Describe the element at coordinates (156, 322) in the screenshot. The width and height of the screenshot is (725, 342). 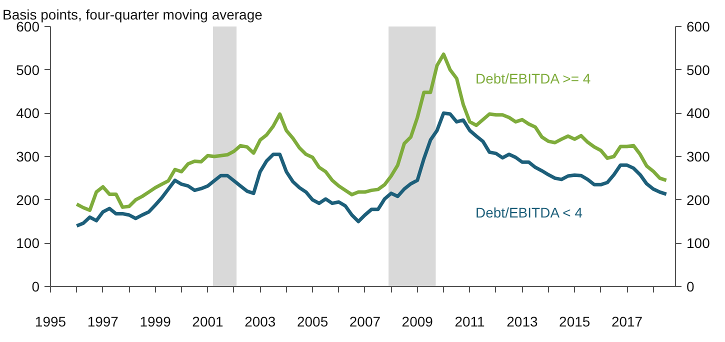
I see `x-tick-label: 1999` at that location.